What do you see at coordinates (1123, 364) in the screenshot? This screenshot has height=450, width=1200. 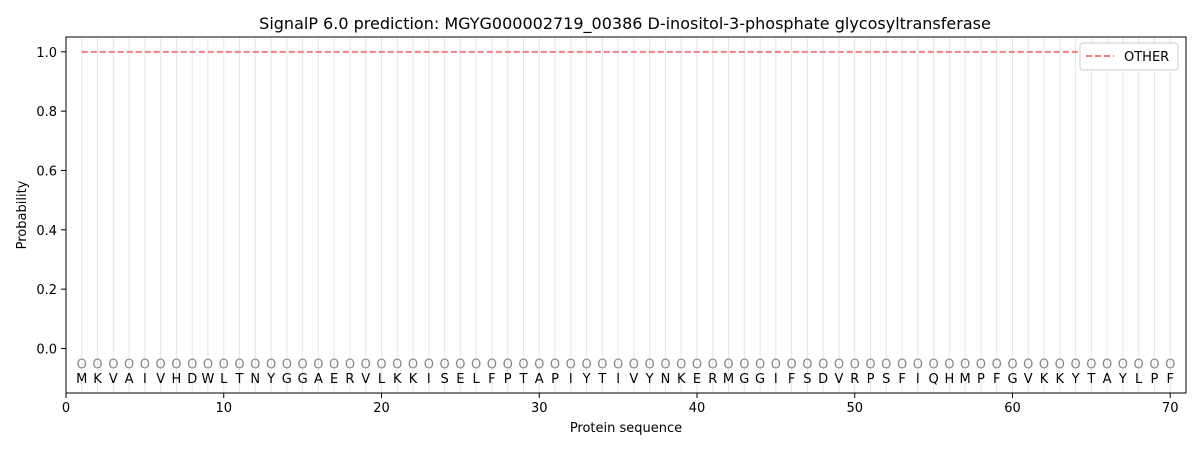 I see `region-label-67: O` at bounding box center [1123, 364].